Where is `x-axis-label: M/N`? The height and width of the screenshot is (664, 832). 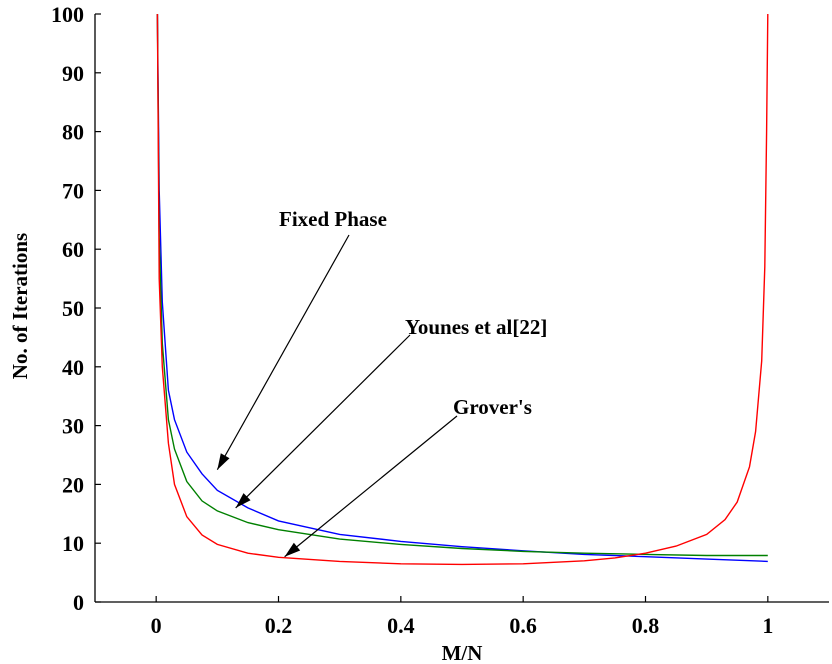
x-axis-label: M/N is located at coordinates (462, 652).